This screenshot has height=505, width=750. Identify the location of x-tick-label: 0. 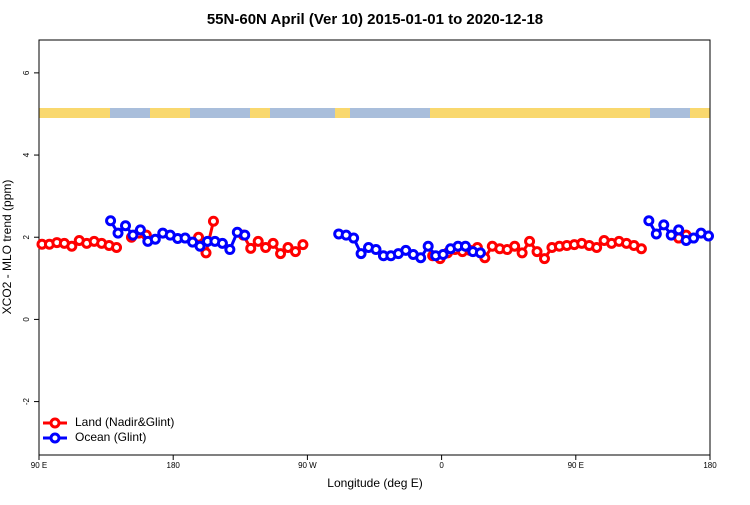
(441, 465).